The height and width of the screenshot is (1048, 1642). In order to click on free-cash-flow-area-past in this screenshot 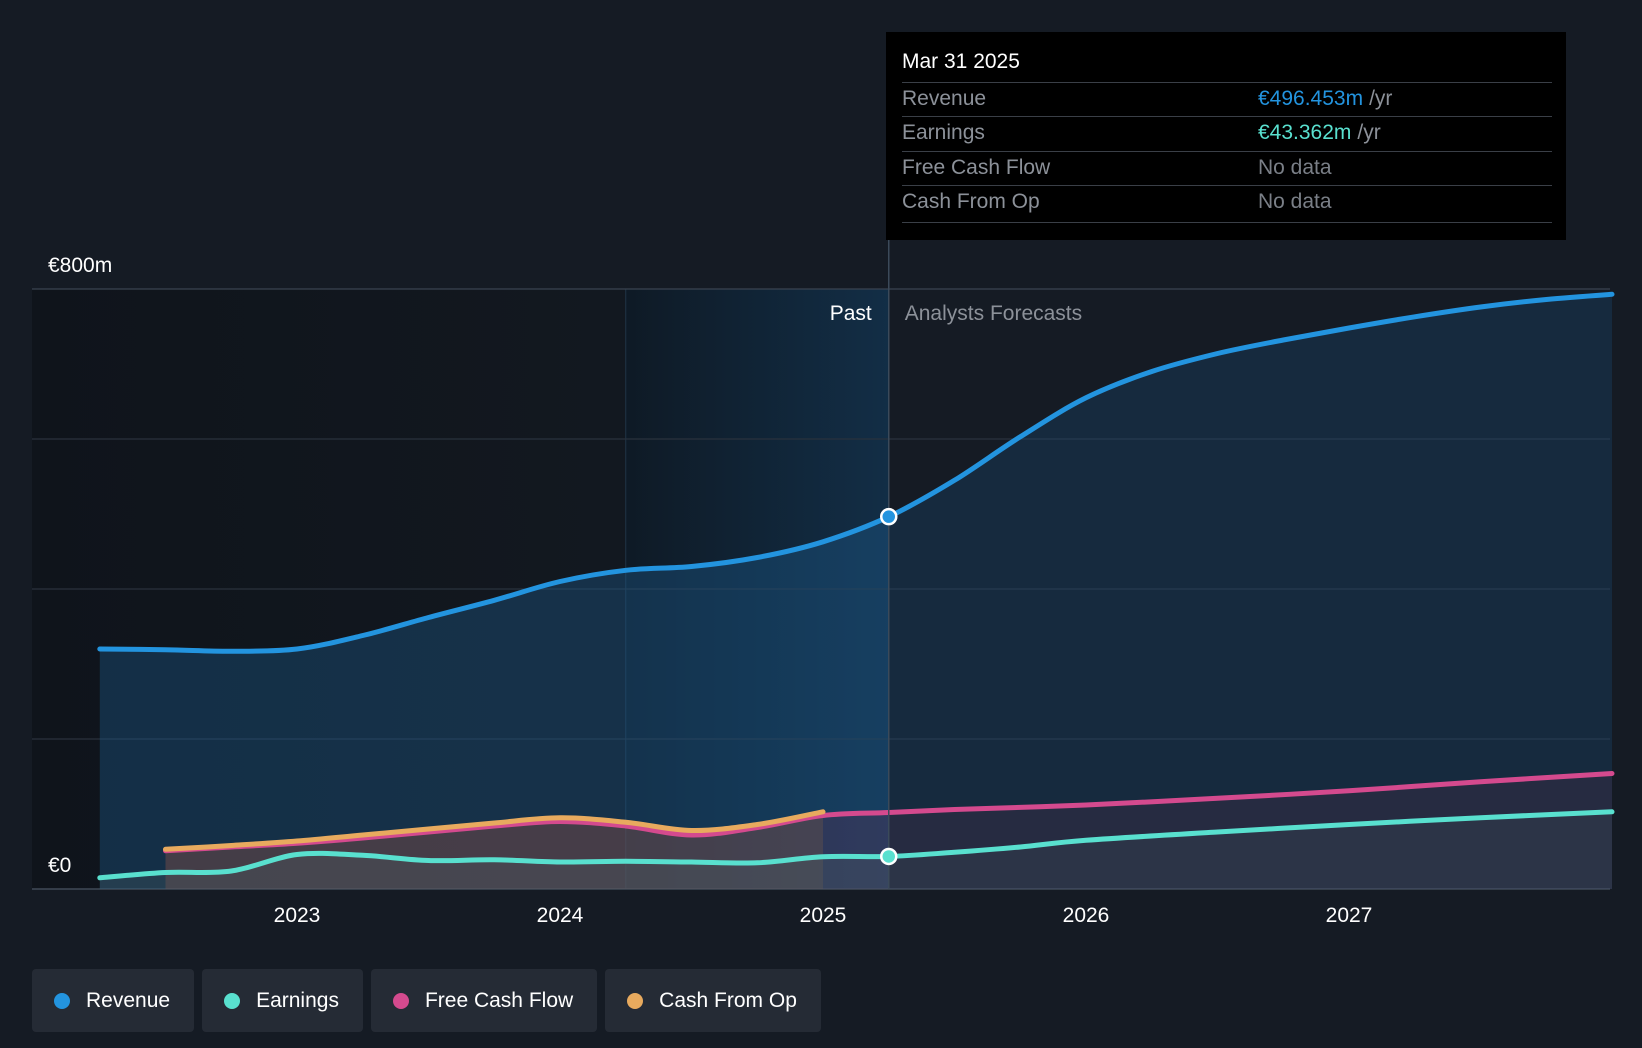, I will do `click(527, 850)`.